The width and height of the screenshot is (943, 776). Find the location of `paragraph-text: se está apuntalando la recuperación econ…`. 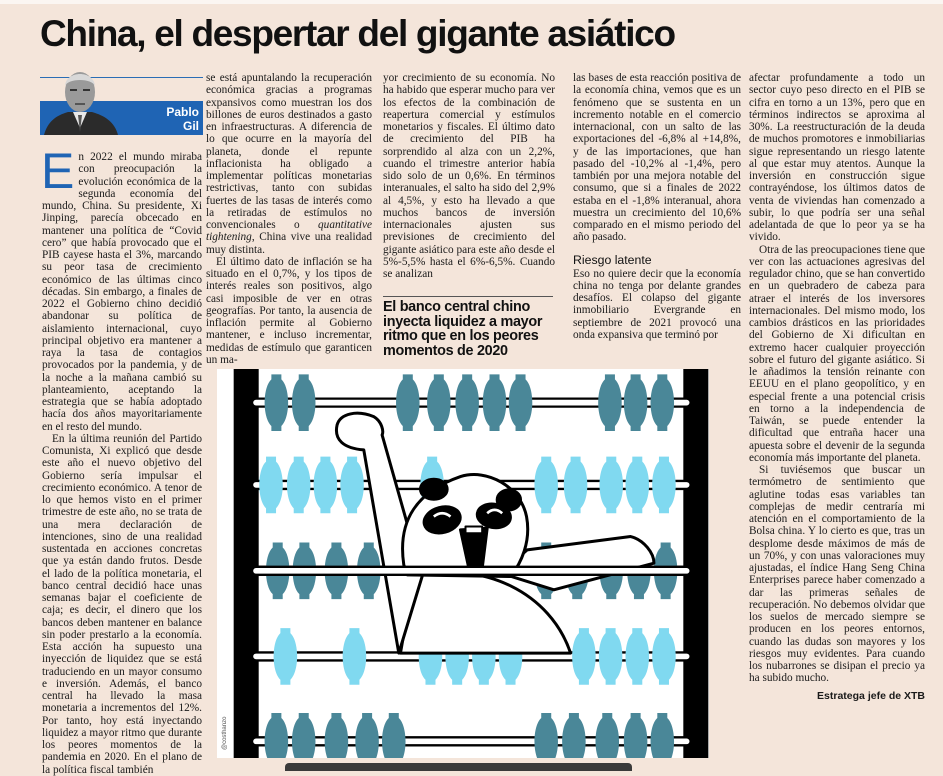

paragraph-text: se está apuntalando la recuperación econ… is located at coordinates (289, 151).